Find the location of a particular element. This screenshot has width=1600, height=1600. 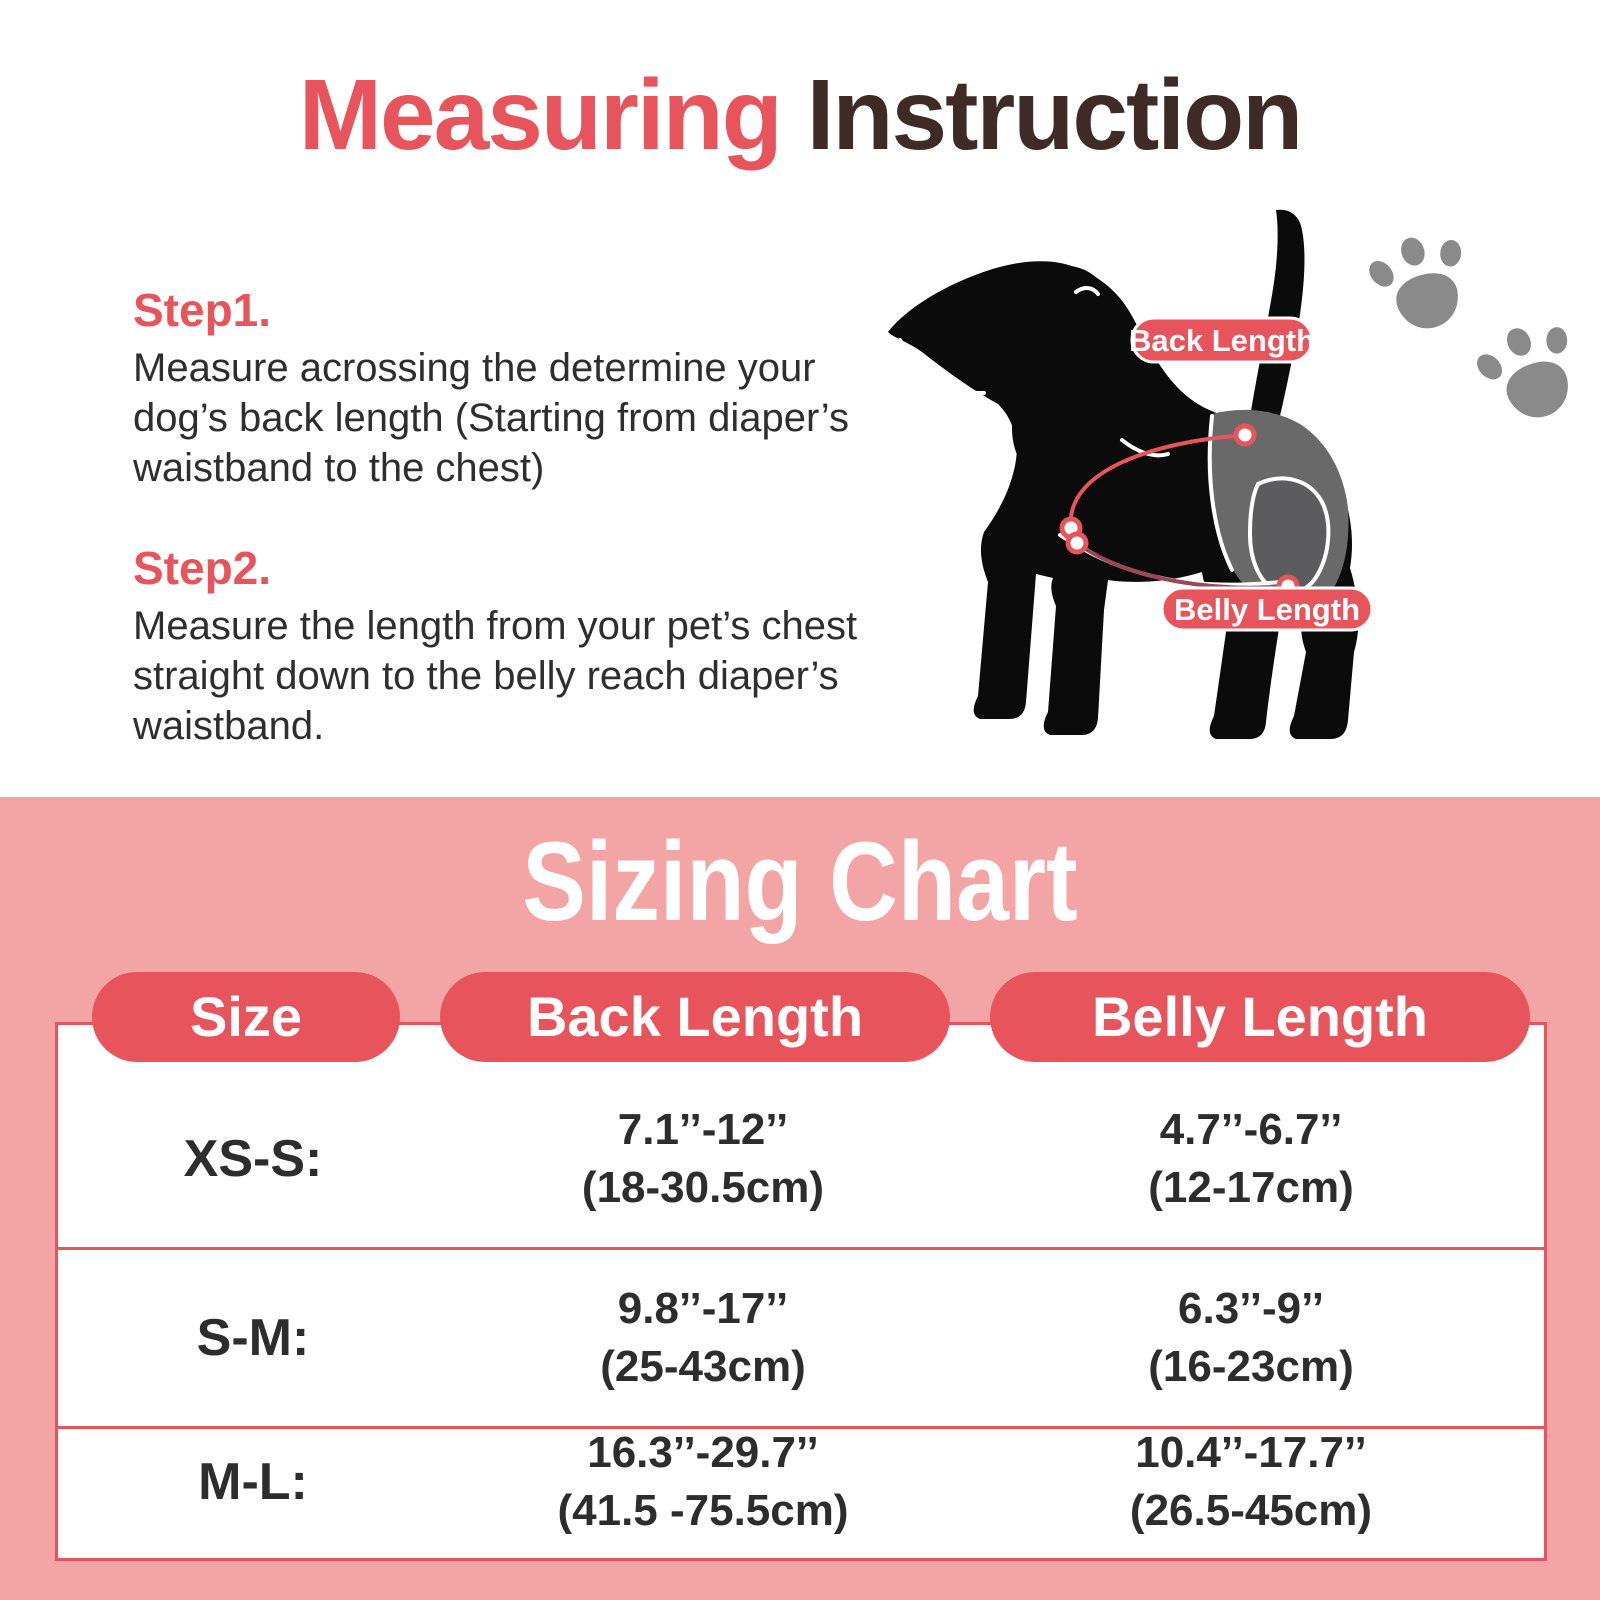

belly-length-label-pill is located at coordinates (1267, 609).